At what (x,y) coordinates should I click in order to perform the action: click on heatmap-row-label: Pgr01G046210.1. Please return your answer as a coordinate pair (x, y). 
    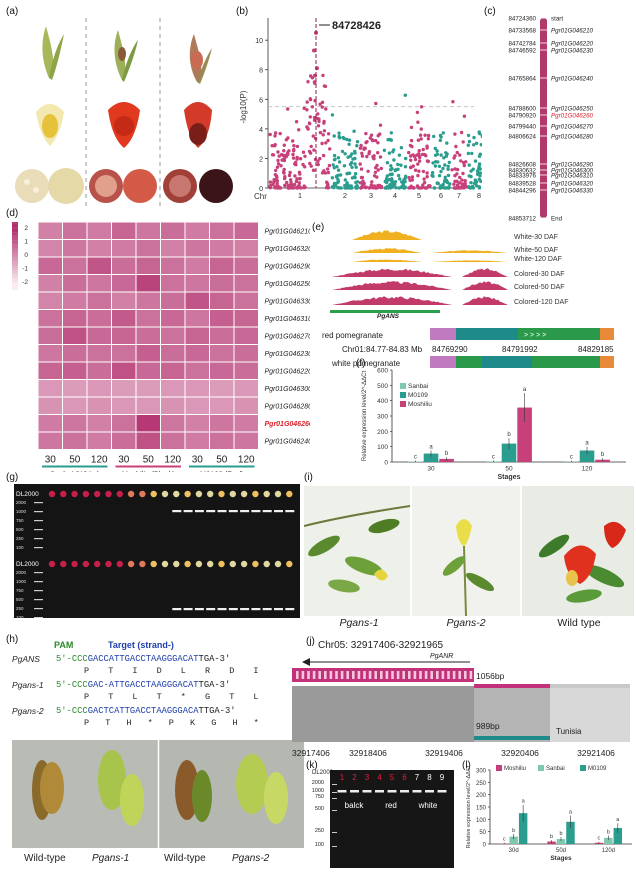
    Looking at the image, I should click on (288, 231).